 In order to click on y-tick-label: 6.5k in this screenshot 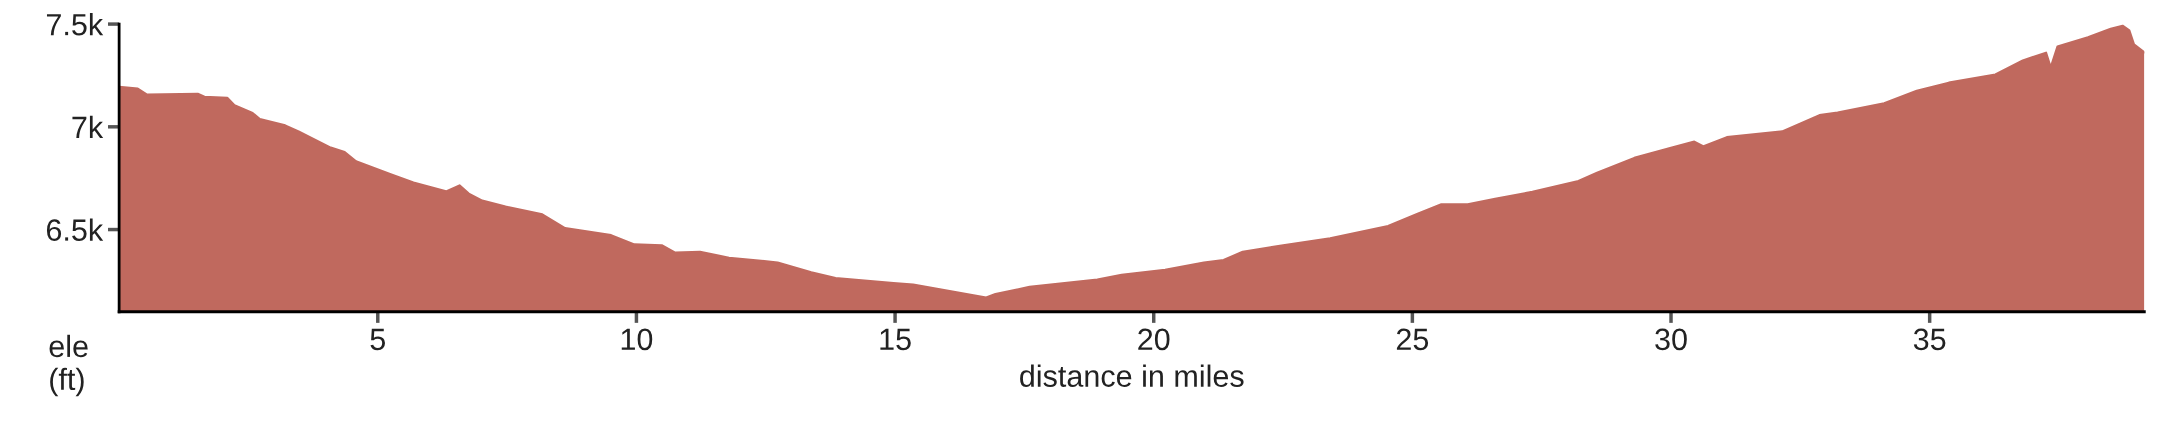, I will do `click(75, 229)`.